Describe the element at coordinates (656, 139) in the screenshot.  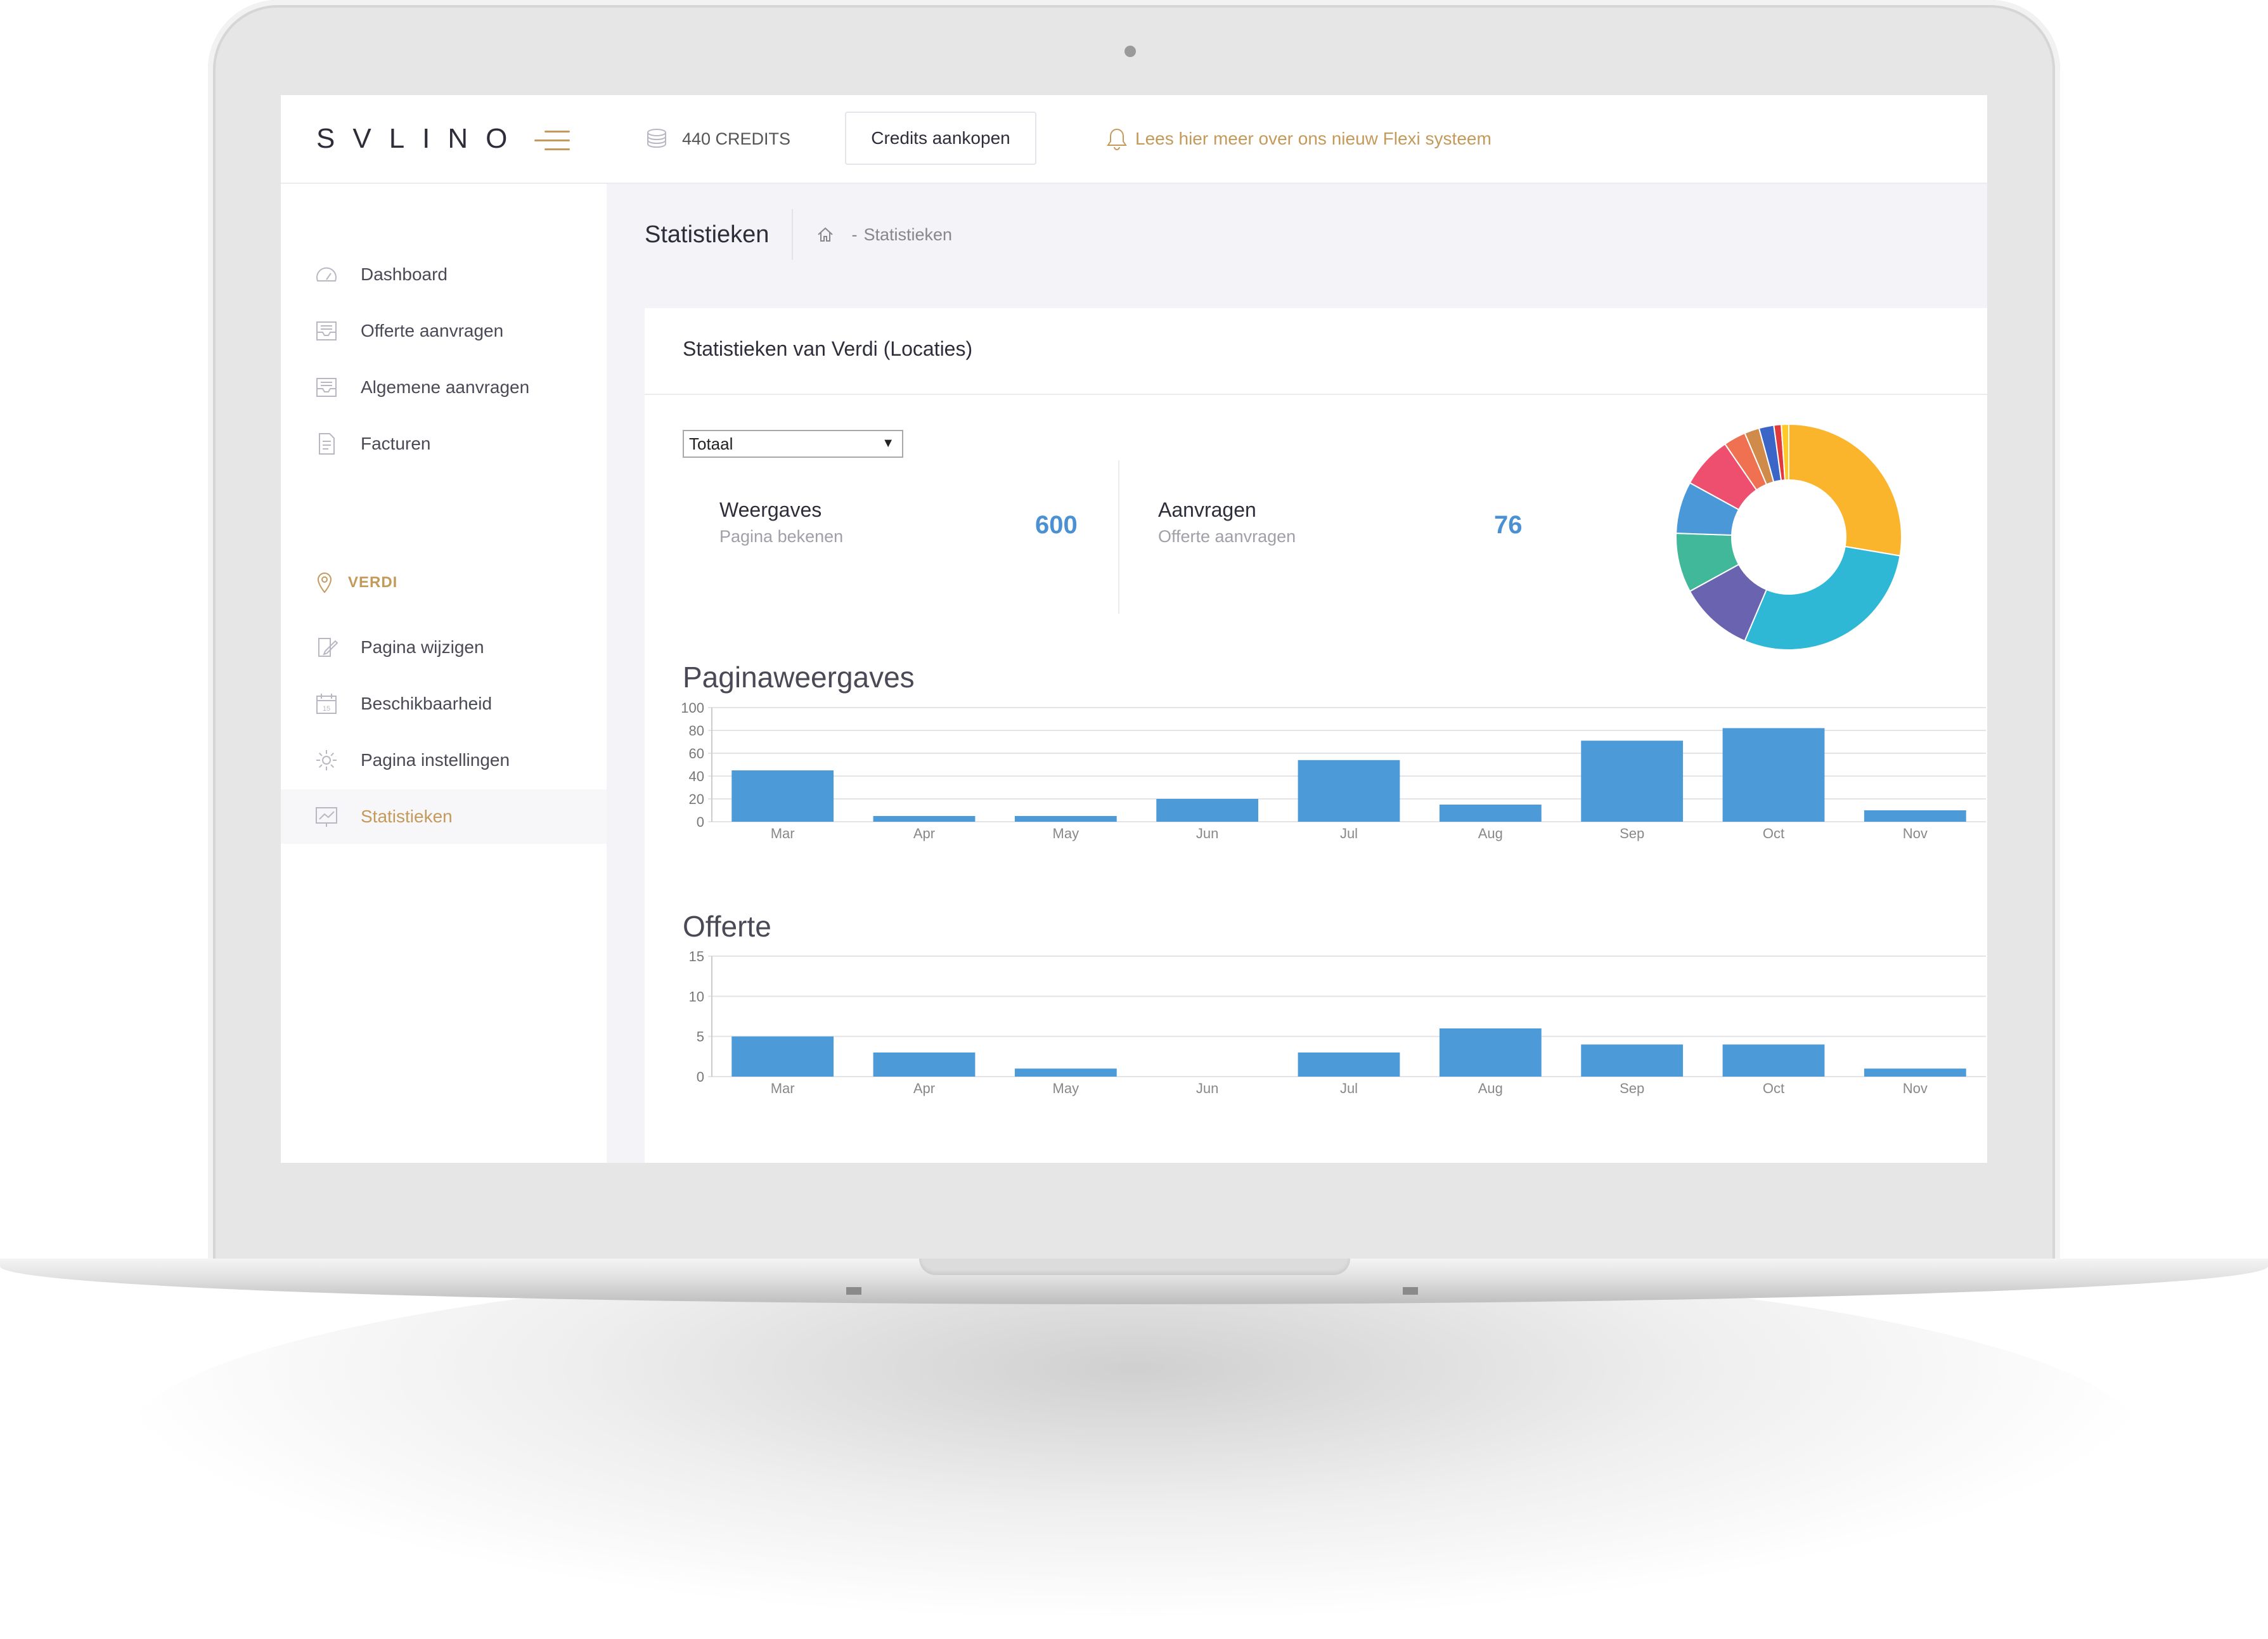
I see `coins-icon` at that location.